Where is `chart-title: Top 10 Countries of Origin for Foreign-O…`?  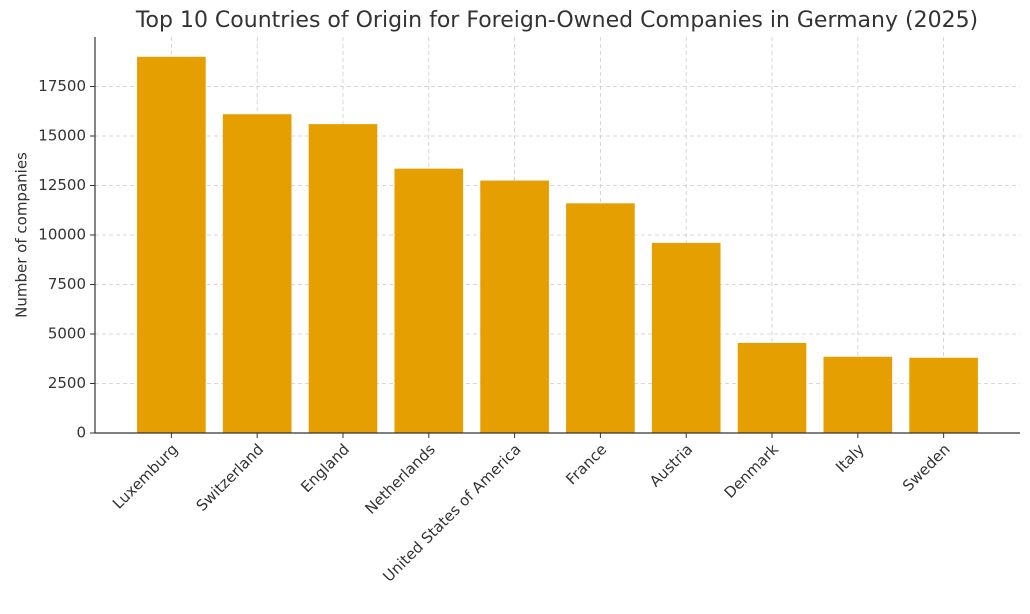 chart-title: Top 10 Countries of Origin for Foreign-O… is located at coordinates (556, 20).